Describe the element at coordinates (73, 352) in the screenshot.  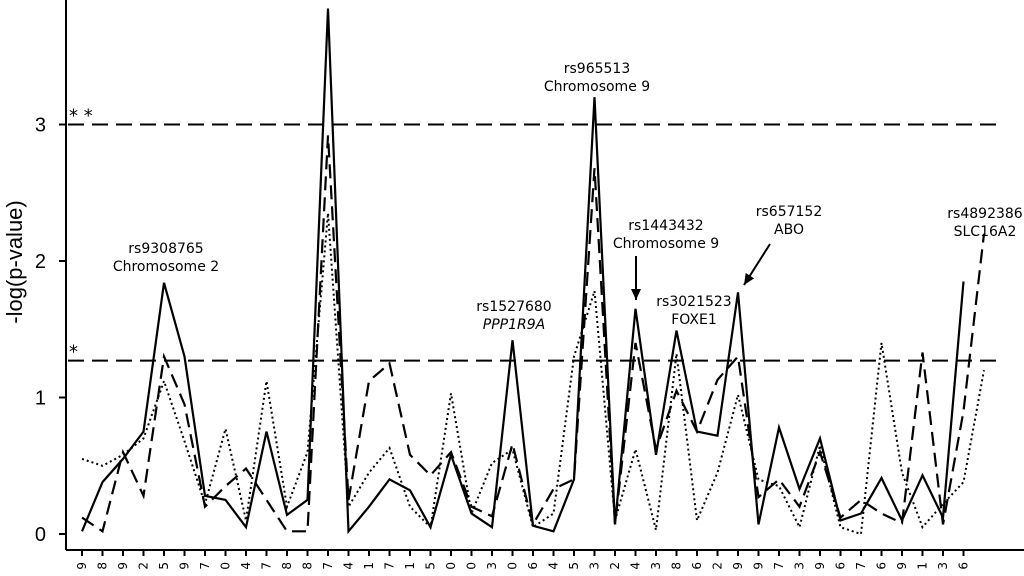
I see `threshold-label: *` at that location.